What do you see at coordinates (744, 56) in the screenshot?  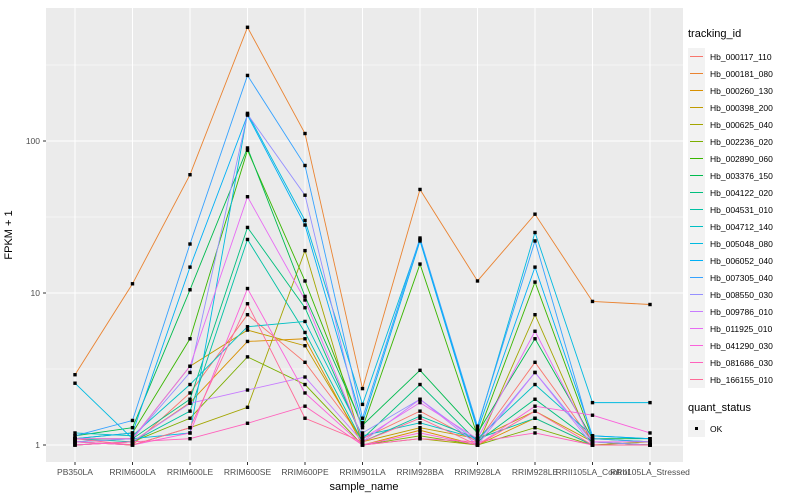 I see `legend-item-Hb_000117_110: Hb_000117_110` at bounding box center [744, 56].